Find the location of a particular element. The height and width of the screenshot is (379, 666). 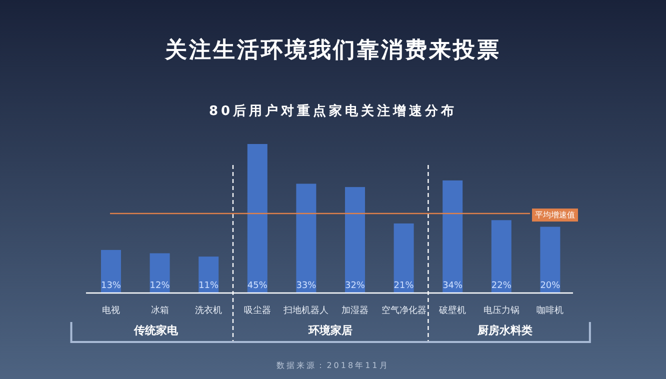

x-tick-label: 洗衣机 is located at coordinates (208, 310).